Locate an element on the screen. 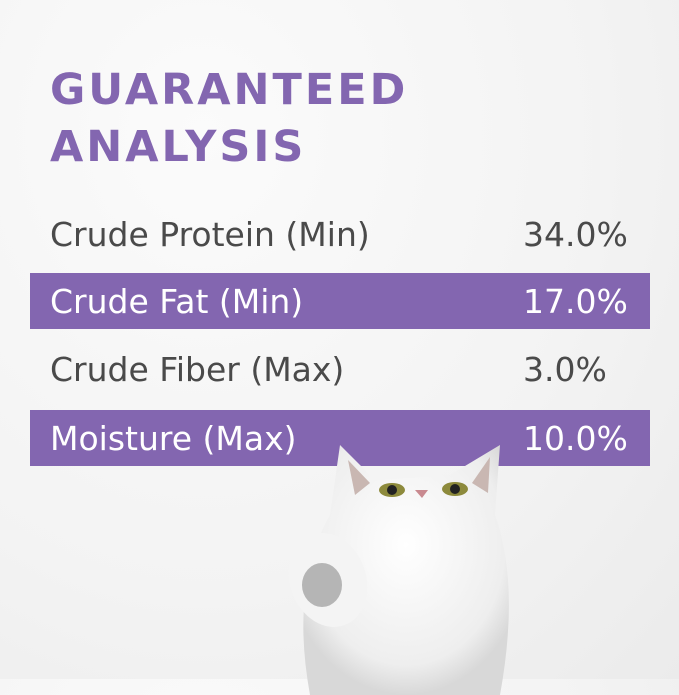 This screenshot has width=679, height=695. analysis-row-protein: Crude Protein (Min) 34.0% is located at coordinates (340, 234).